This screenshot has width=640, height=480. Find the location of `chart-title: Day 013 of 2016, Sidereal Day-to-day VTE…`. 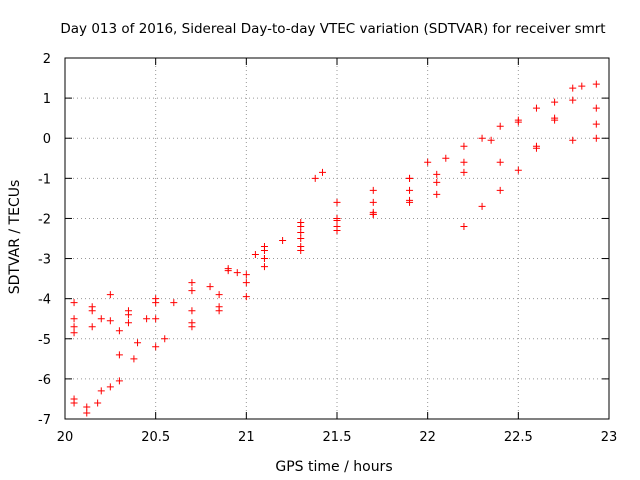

chart-title: Day 013 of 2016, Sidereal Day-to-day VTE… is located at coordinates (332, 29).